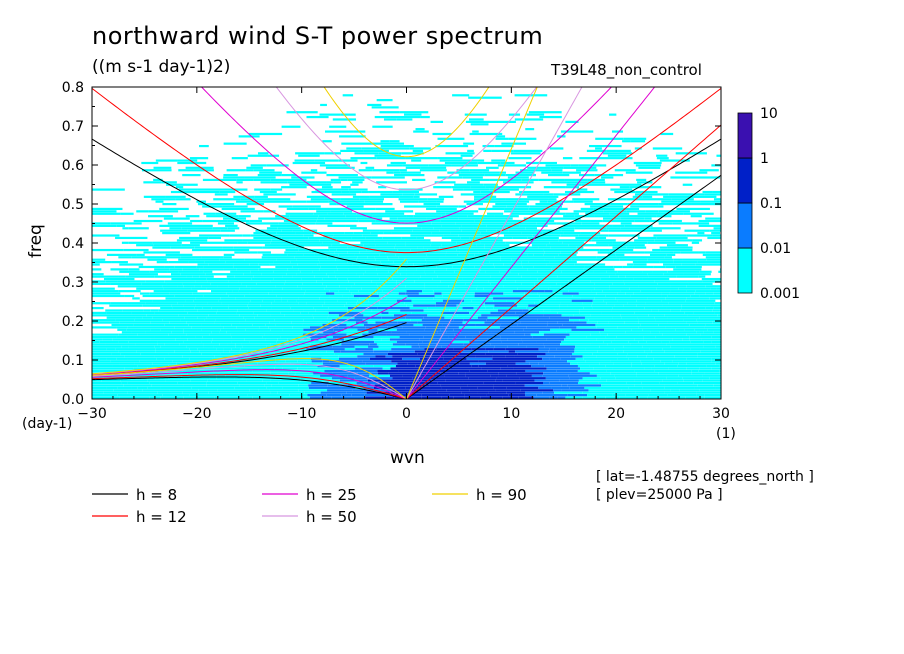  Describe the element at coordinates (659, 495) in the screenshot. I see `metadata-plev: [ plev=25000 Pa ]` at that location.